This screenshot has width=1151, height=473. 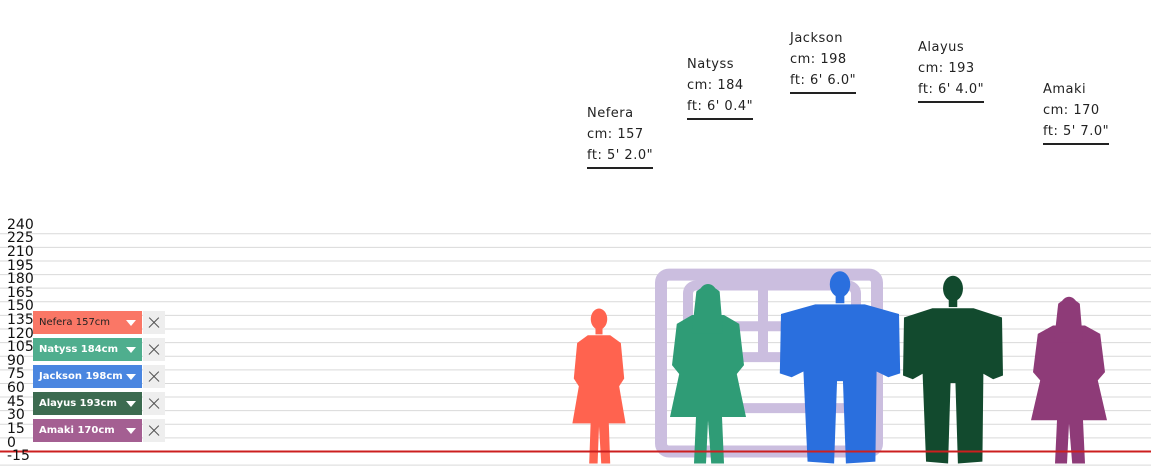 I want to click on y-tick-label: 120, so click(x=20, y=333).